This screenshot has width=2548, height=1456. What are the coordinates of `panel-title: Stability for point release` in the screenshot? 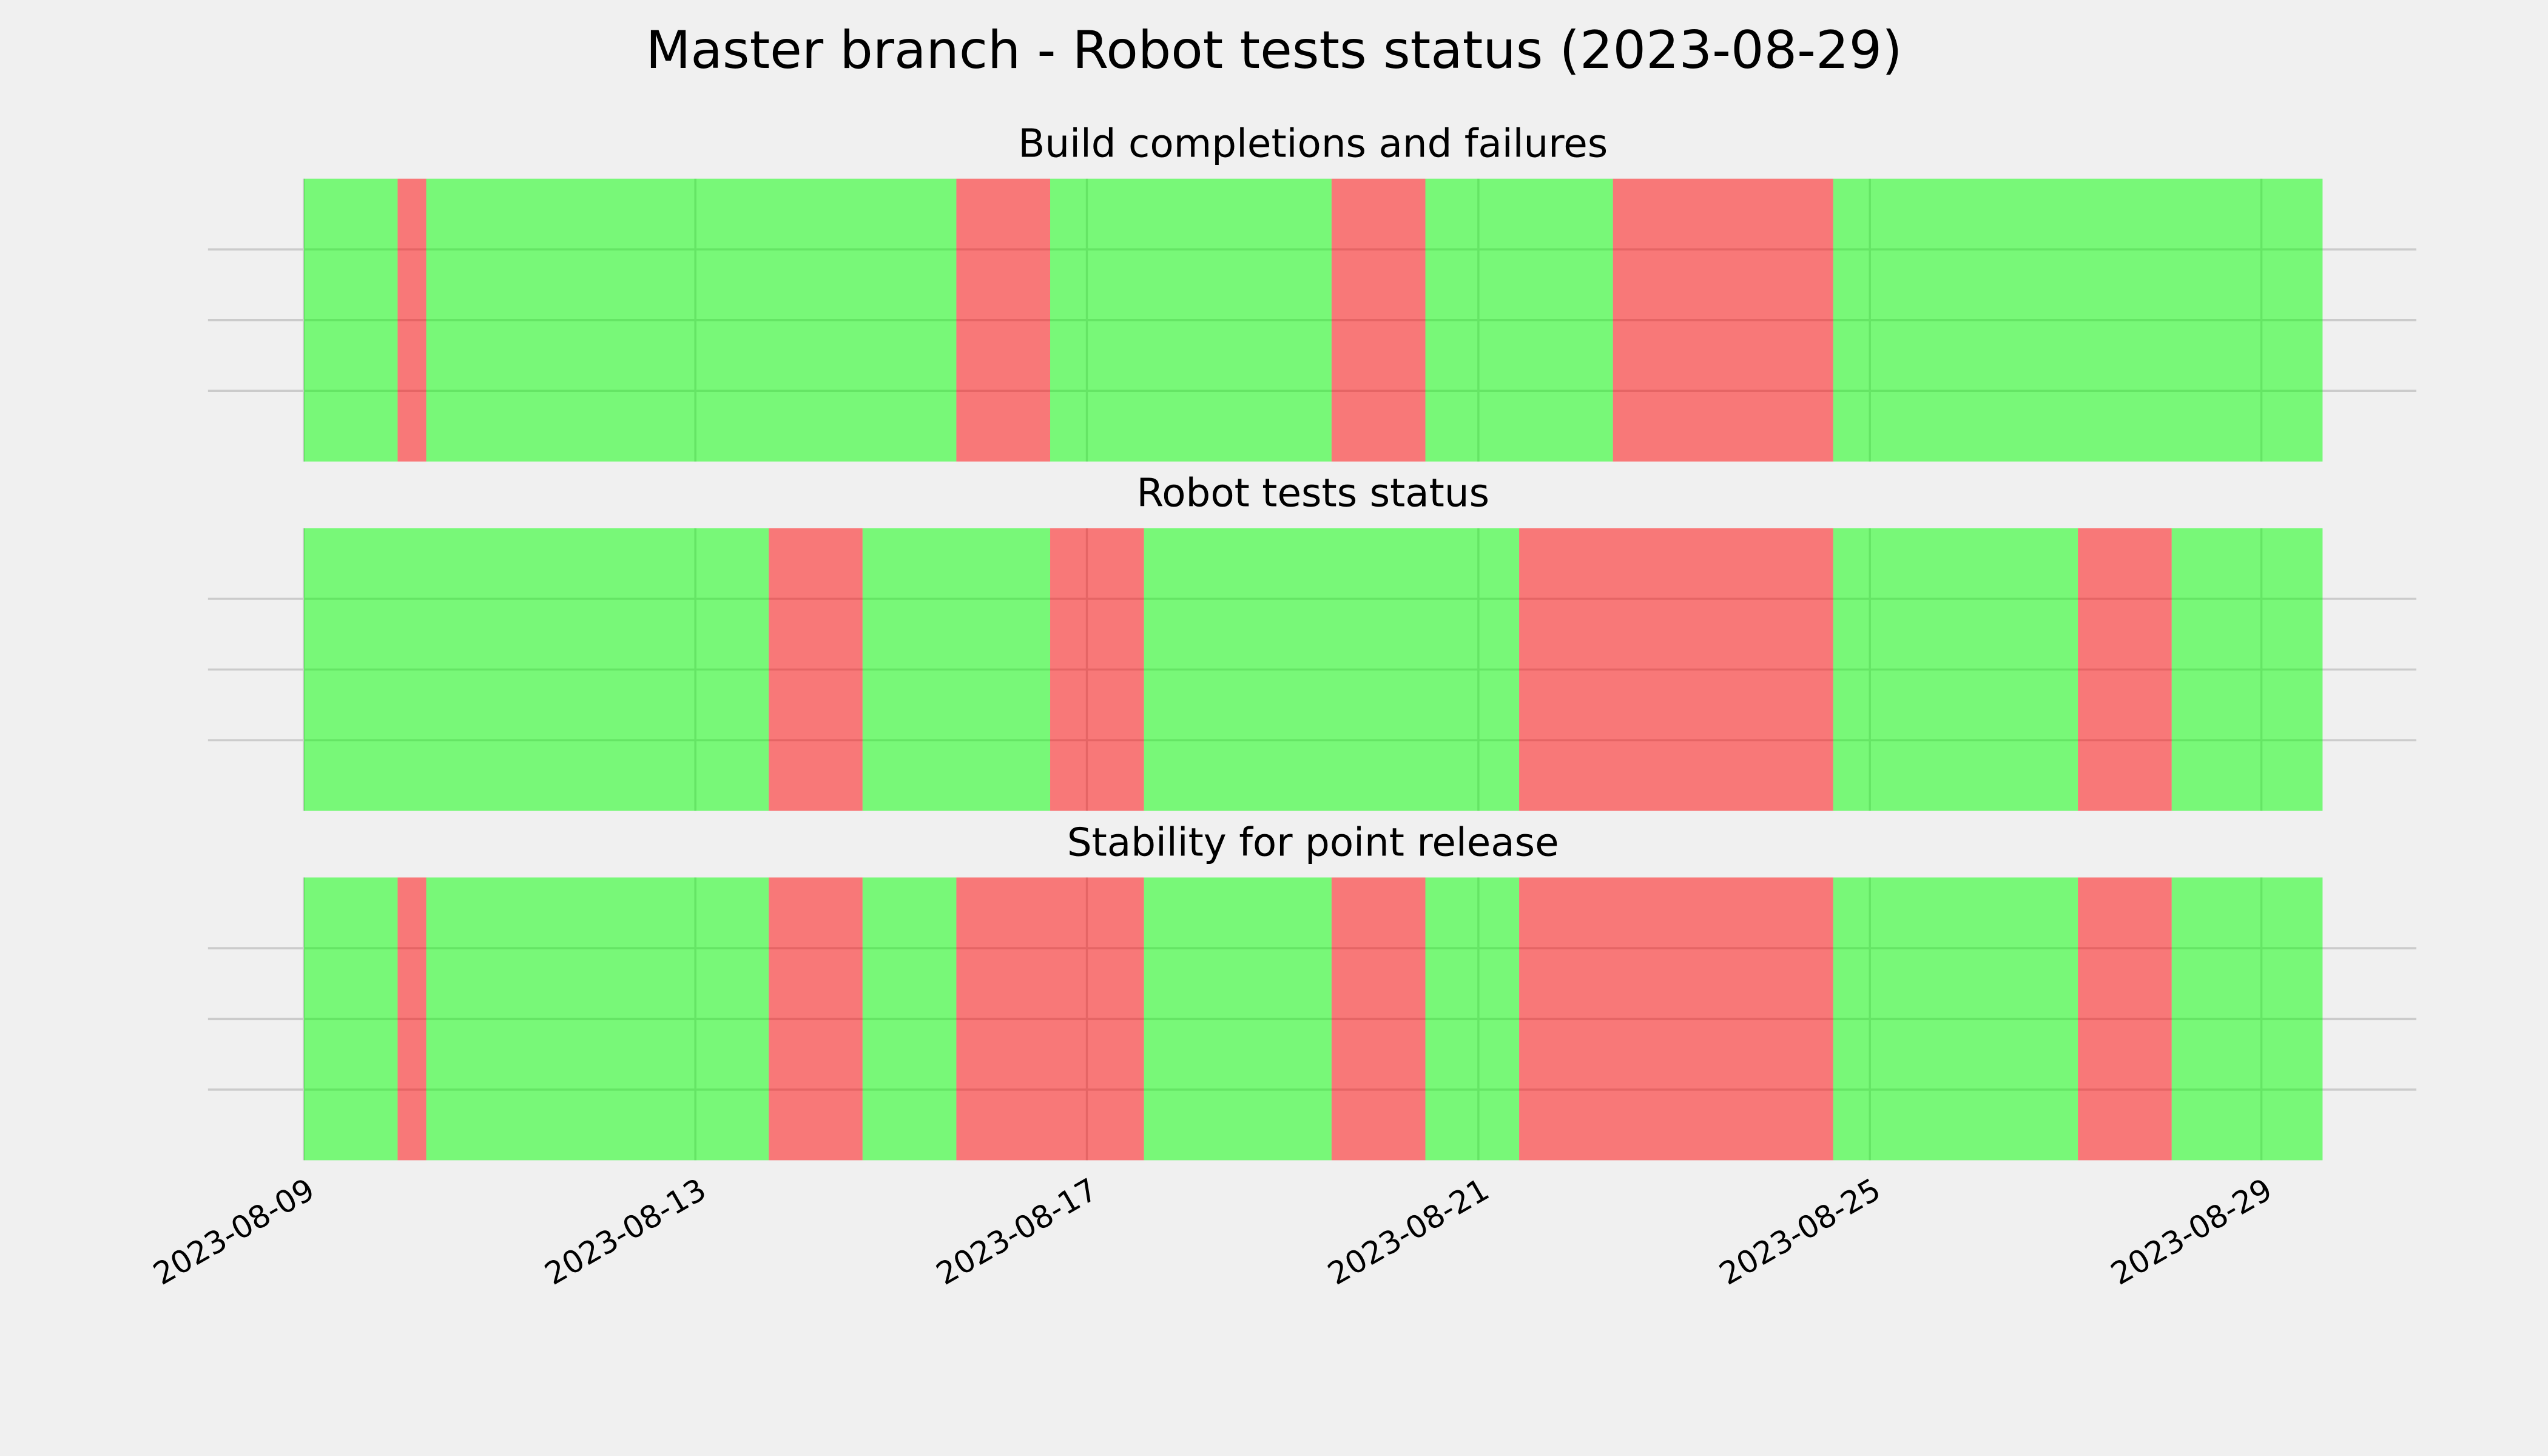 It's located at (1313, 842).